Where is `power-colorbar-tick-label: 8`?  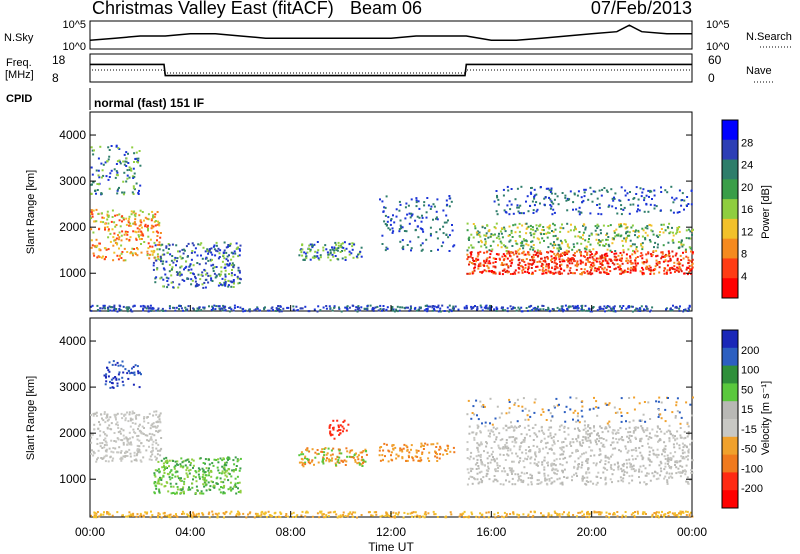 power-colorbar-tick-label: 8 is located at coordinates (744, 255).